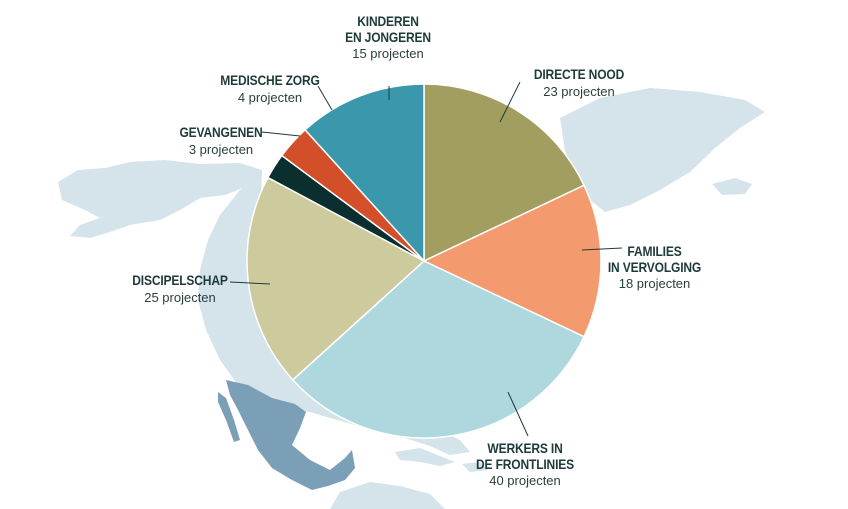 The width and height of the screenshot is (848, 509). I want to click on map-region-mexico, so click(290, 435).